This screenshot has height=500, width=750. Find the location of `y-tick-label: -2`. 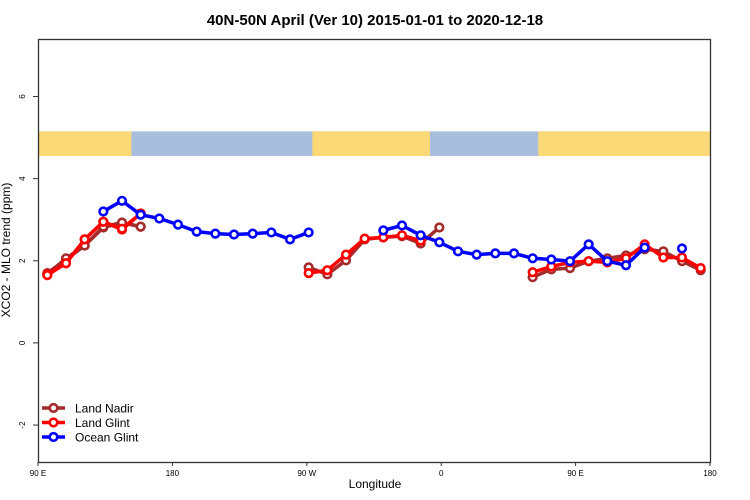

y-tick-label: -2 is located at coordinates (22, 425).